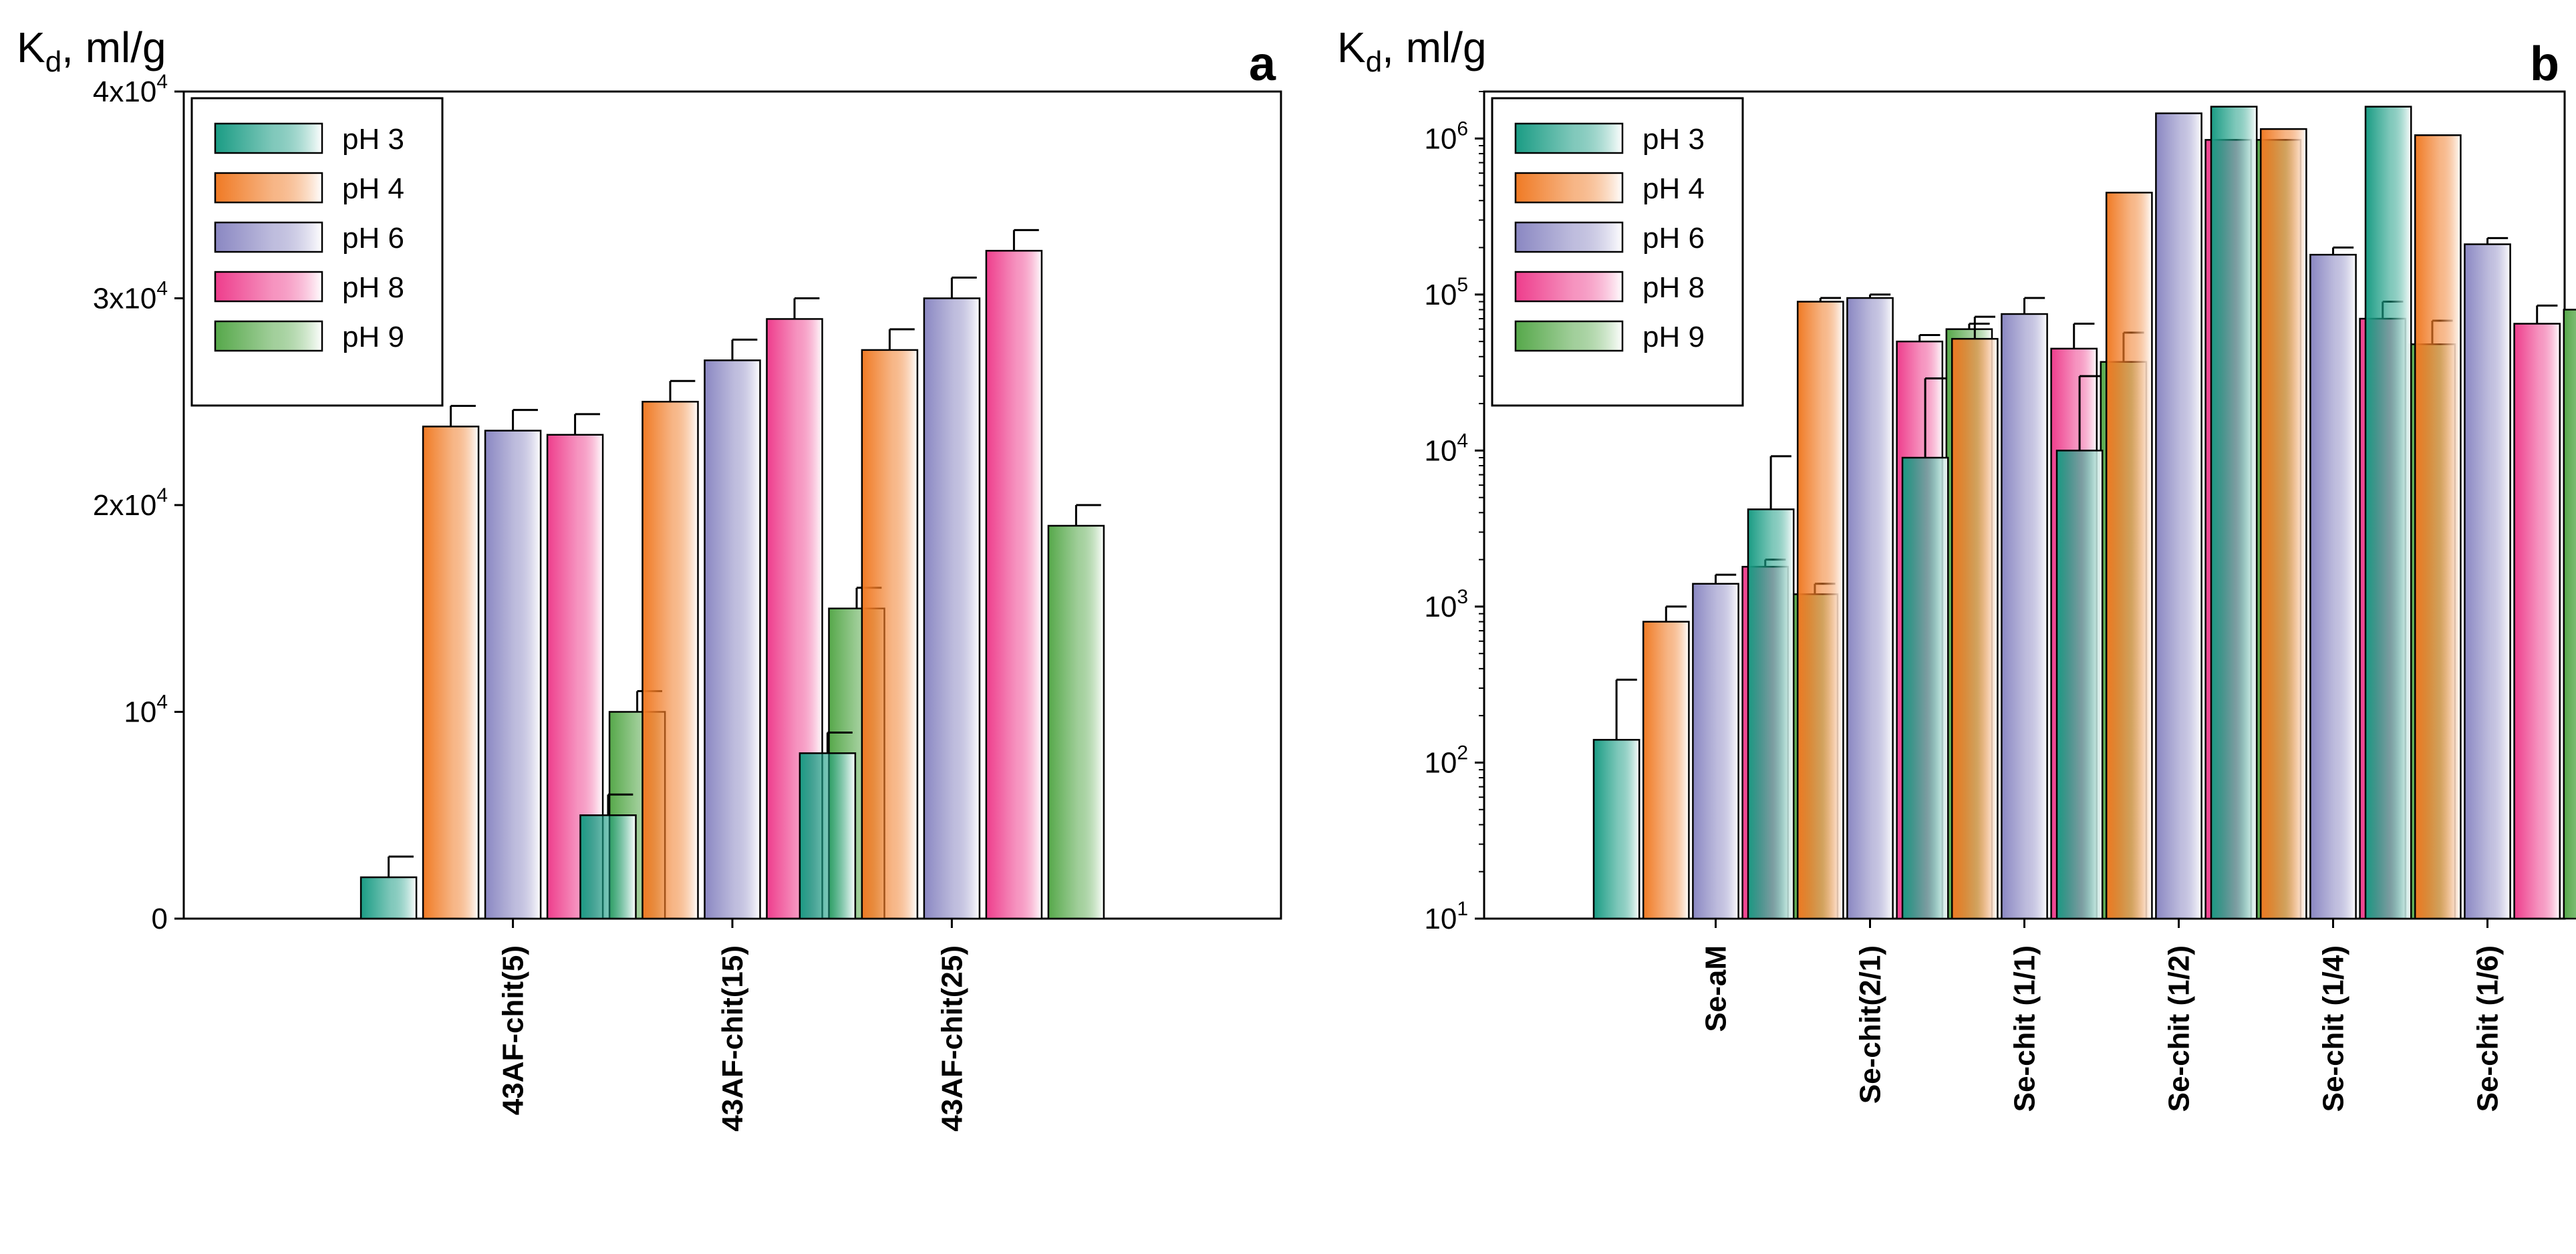 This screenshot has width=2576, height=1254. Describe the element at coordinates (1666, 770) in the screenshot. I see `bar-ph-4-se-am` at that location.